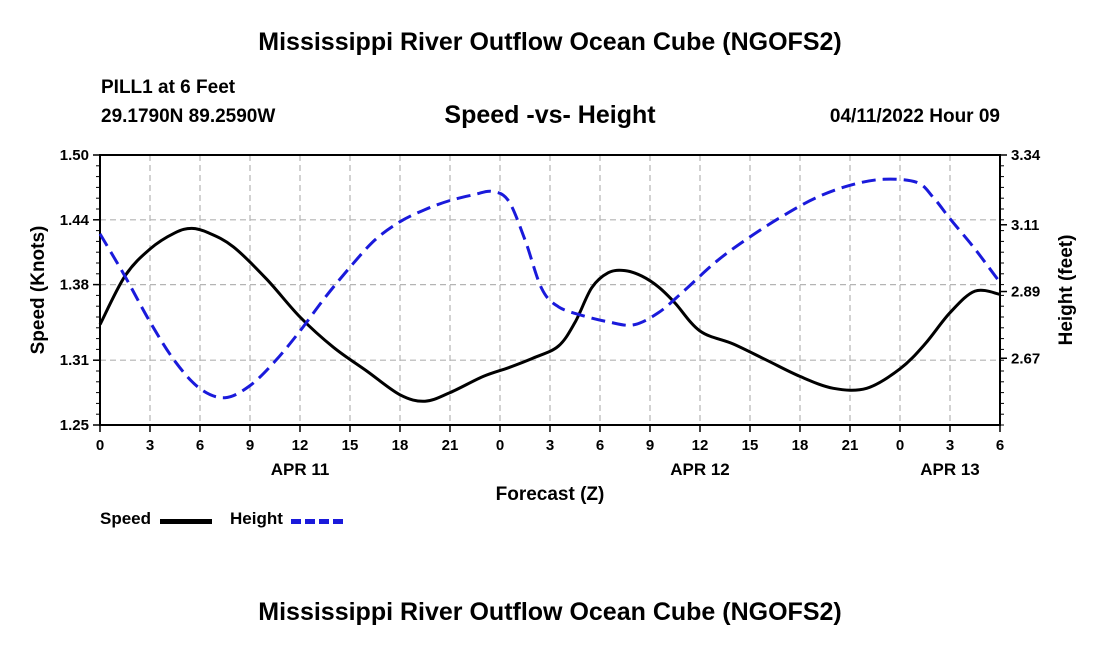 This screenshot has height=650, width=1100. What do you see at coordinates (550, 494) in the screenshot?
I see `x-axis-title: Forecast (Z)` at bounding box center [550, 494].